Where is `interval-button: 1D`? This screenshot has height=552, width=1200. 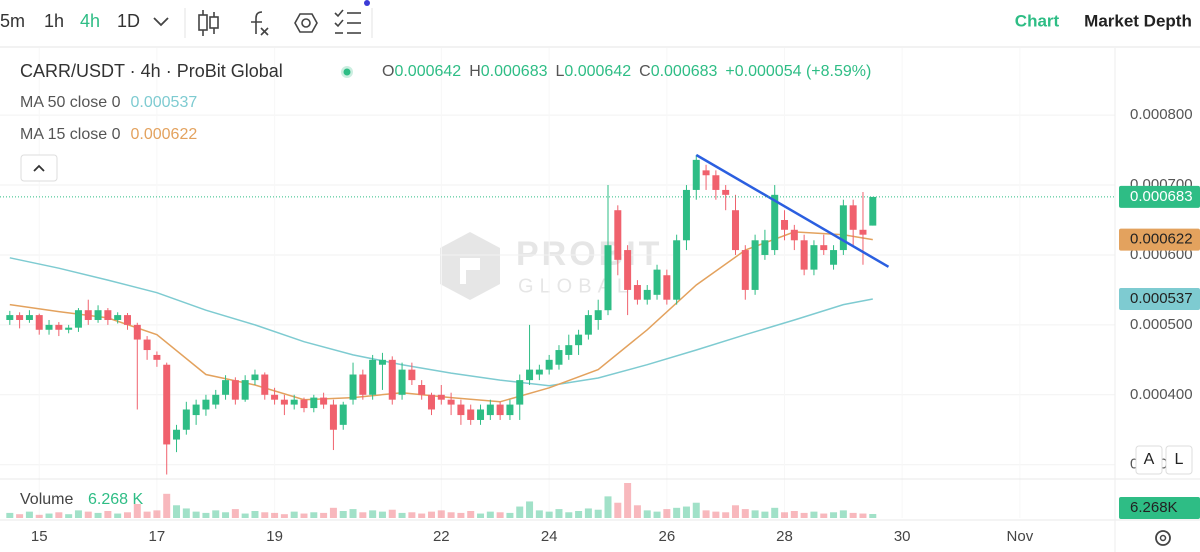
interval-button: 1D is located at coordinates (128, 21).